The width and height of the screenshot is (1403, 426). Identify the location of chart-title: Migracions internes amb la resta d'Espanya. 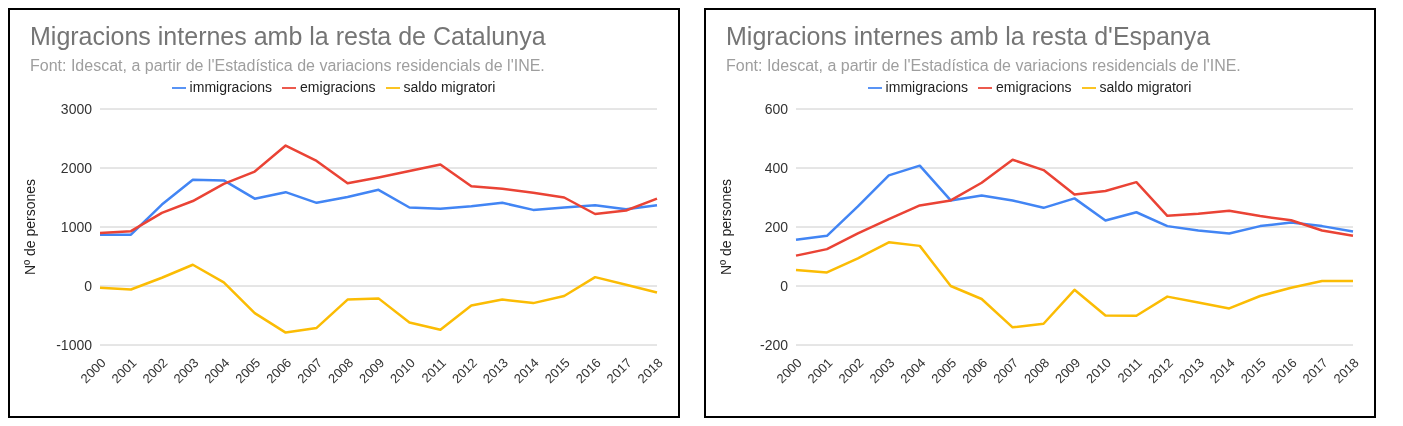
(969, 36).